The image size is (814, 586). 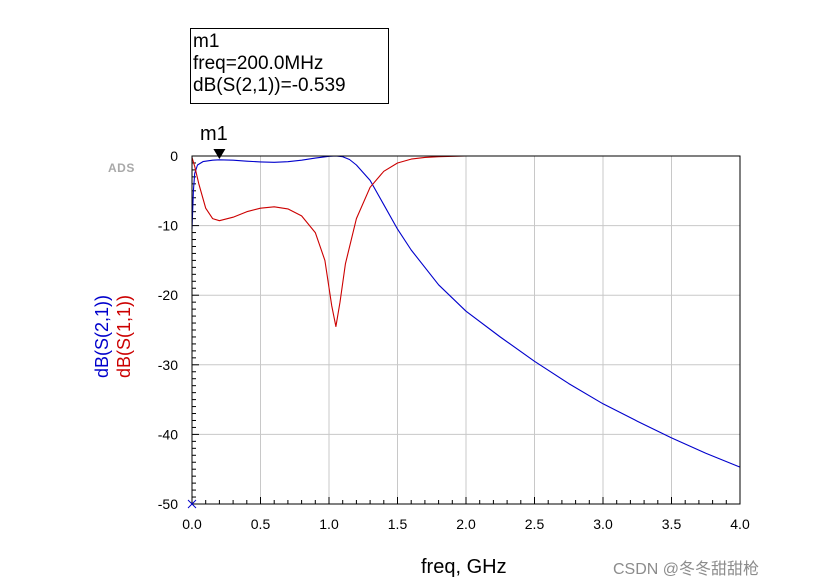 I want to click on y-tick-label: -40, so click(x=168, y=434).